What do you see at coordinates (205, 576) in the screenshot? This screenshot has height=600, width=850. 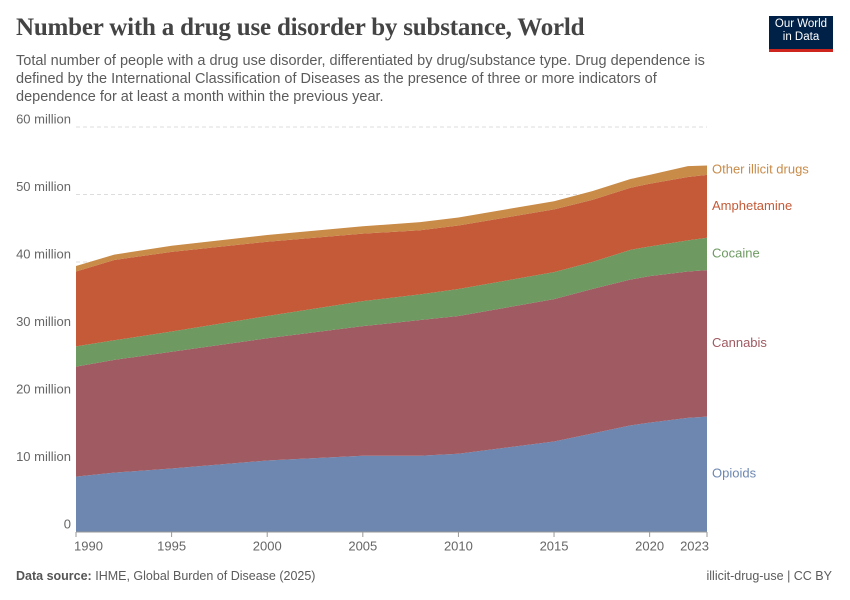 I see `source-text: IHME, Global Burden of Disease (2025)` at bounding box center [205, 576].